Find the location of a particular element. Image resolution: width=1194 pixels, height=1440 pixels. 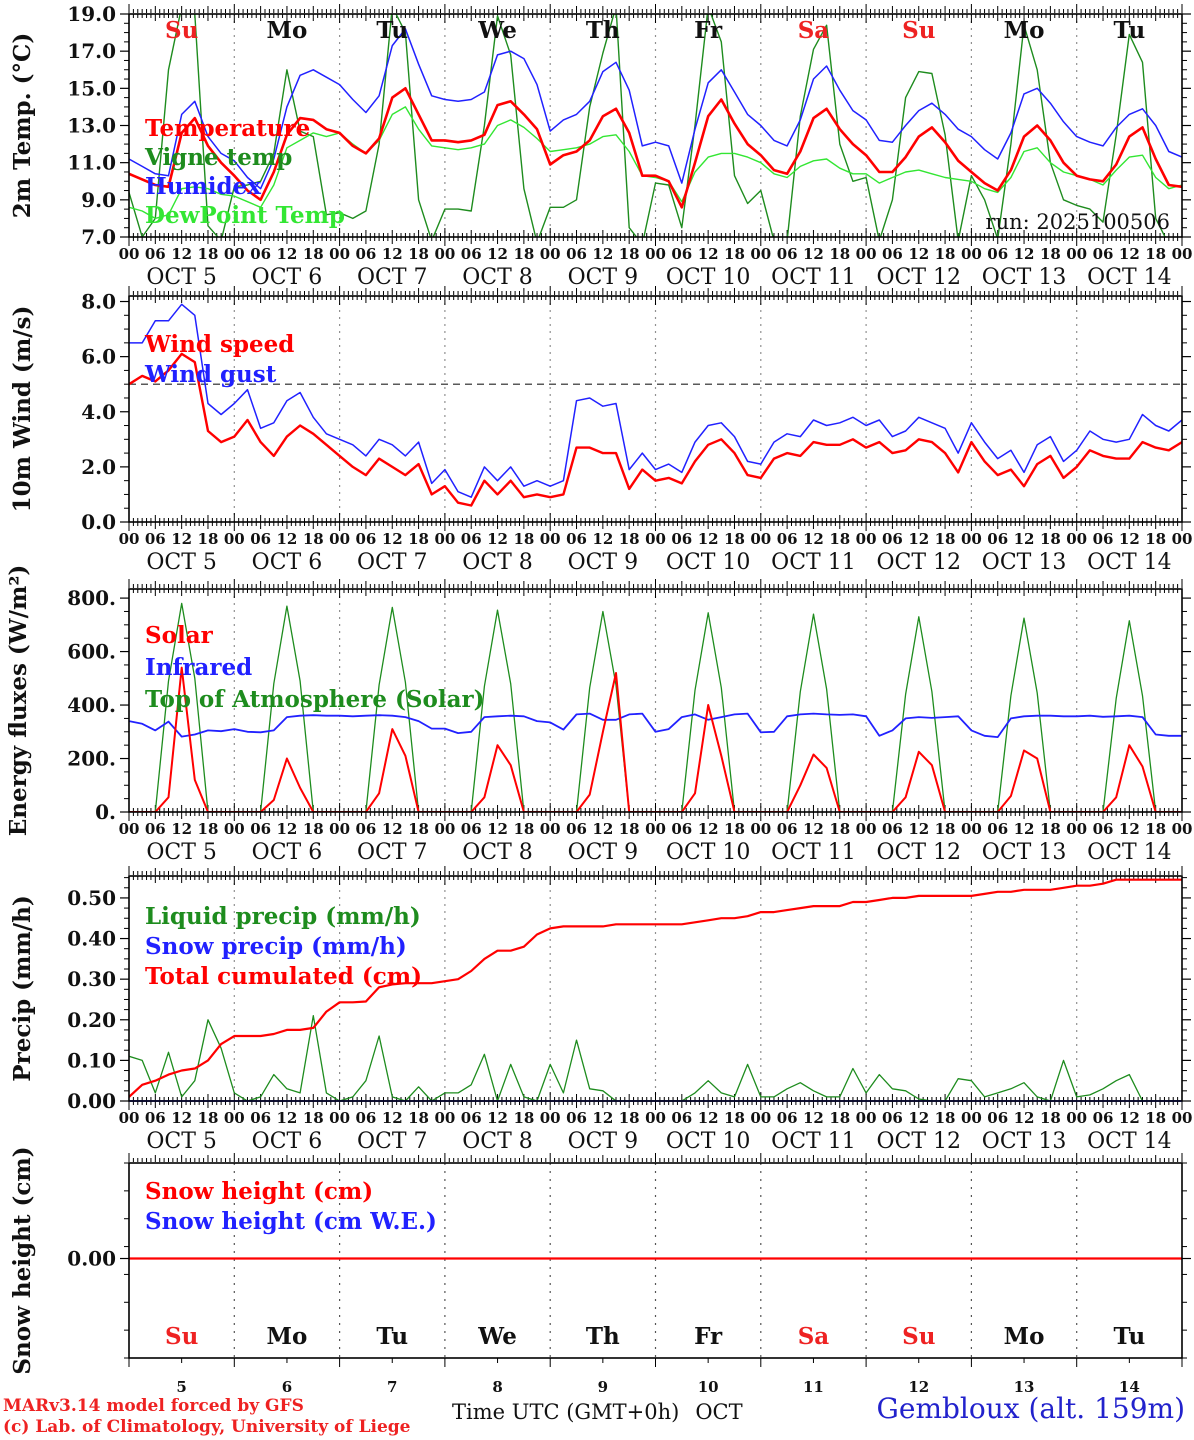

legend-snow-height-cm-w-e: Snow height (cm W.E.) is located at coordinates (291, 1221).